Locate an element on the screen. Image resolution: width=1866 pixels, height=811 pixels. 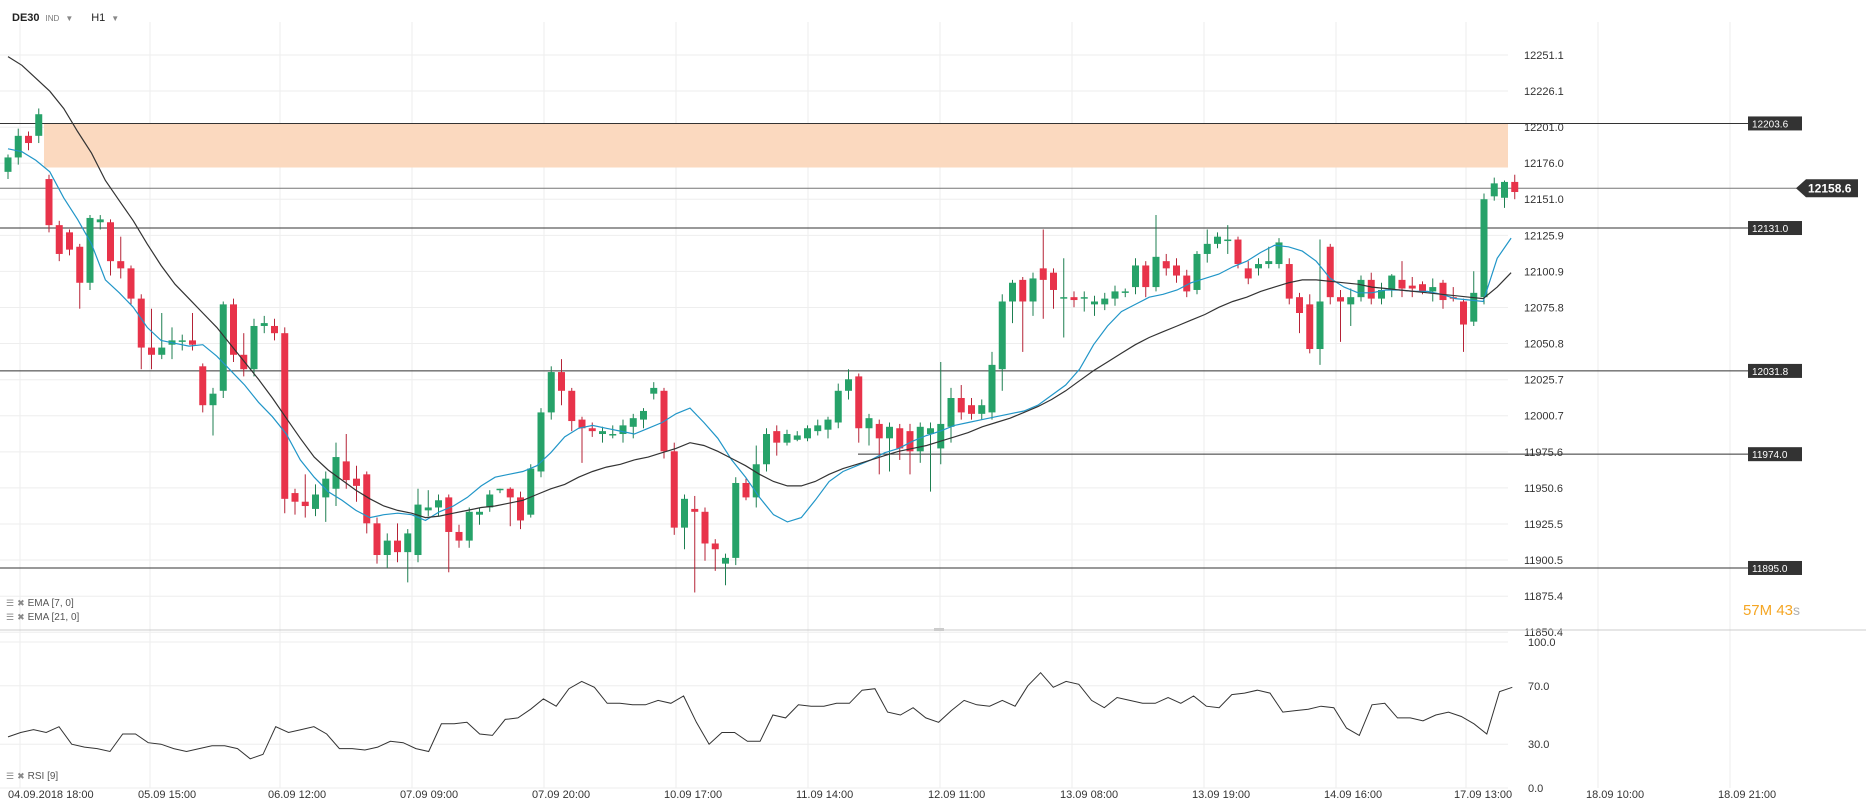
last-price-label: 12158.6 is located at coordinates (1830, 188).